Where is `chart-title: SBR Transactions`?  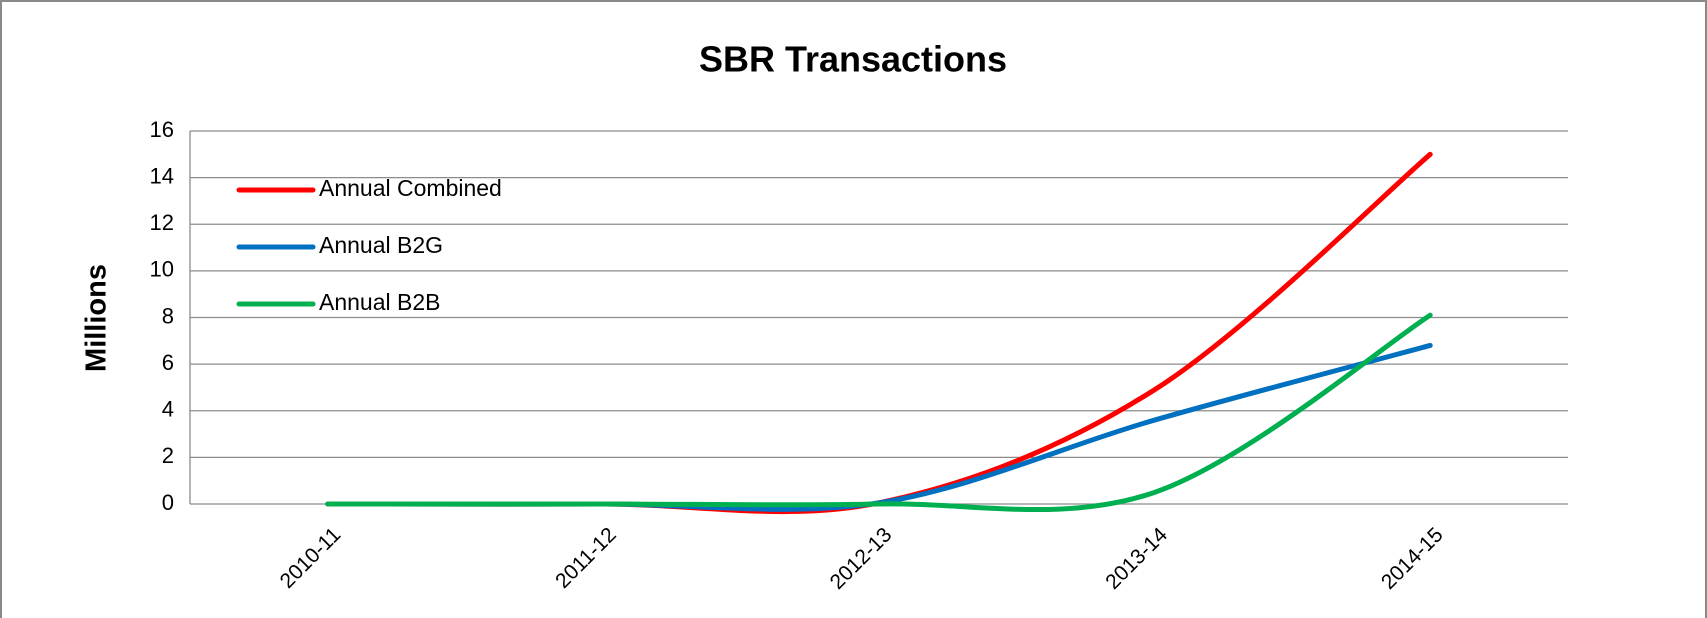 chart-title: SBR Transactions is located at coordinates (853, 59).